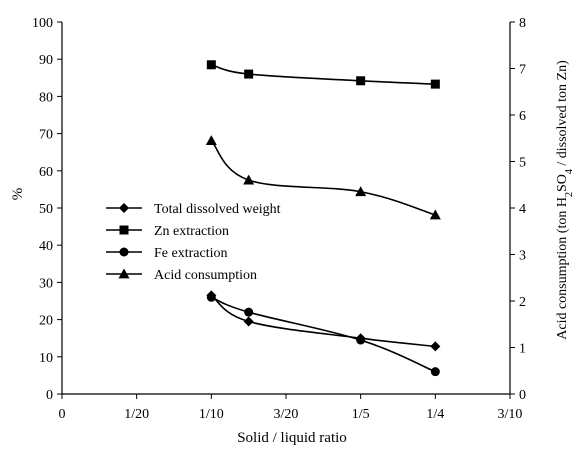 This screenshot has width=573, height=450. I want to click on y2-label-sub-2: 2, so click(568, 194).